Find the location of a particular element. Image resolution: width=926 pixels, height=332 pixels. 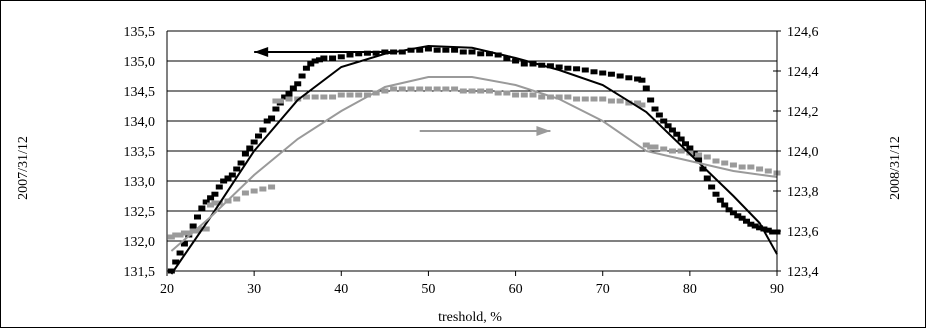

y-right-tick-label: 123,8 is located at coordinates (803, 192).